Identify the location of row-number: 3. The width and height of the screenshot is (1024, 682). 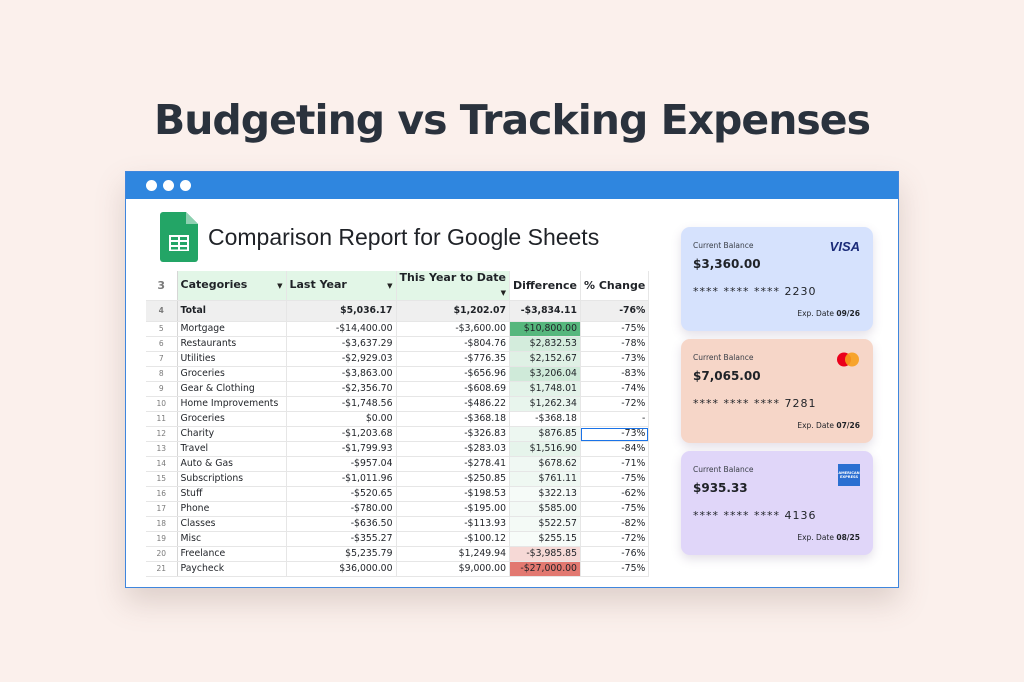
(162, 286).